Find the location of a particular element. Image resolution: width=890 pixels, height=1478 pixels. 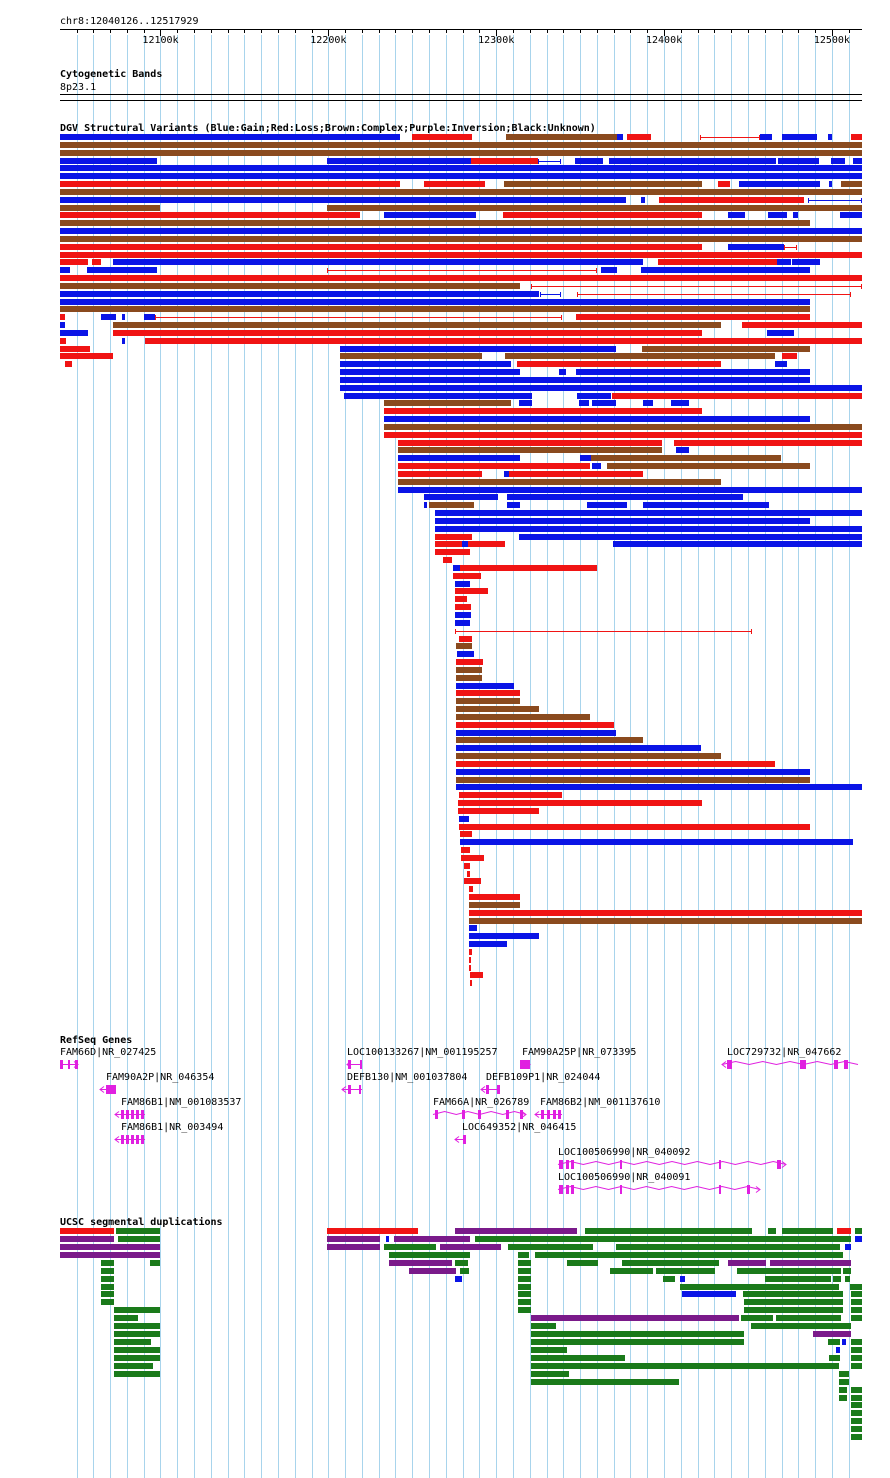

refseq-gene: LOC729732|NR_047662 is located at coordinates (790, 1058).